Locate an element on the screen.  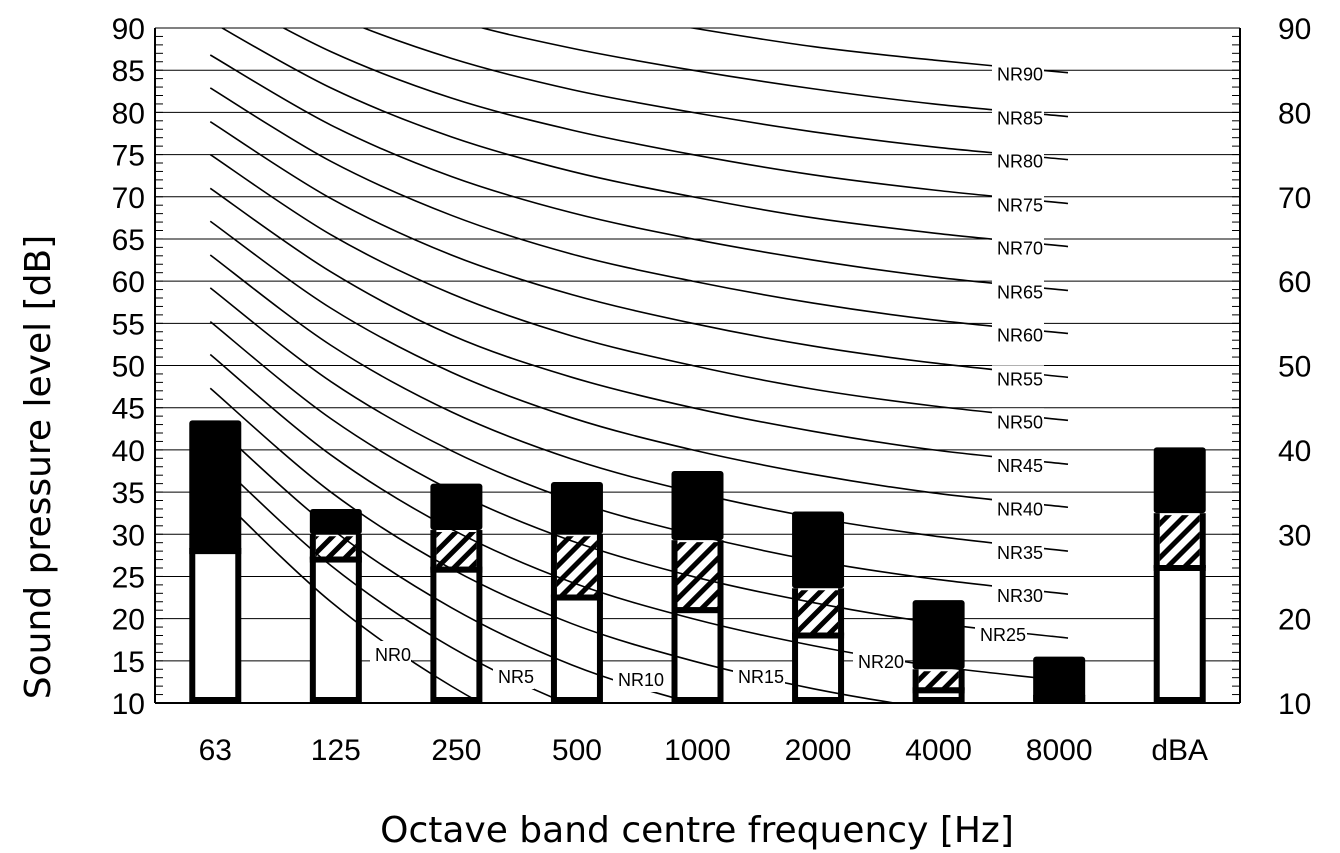
x-tick-label-125: 125 is located at coordinates (336, 750).